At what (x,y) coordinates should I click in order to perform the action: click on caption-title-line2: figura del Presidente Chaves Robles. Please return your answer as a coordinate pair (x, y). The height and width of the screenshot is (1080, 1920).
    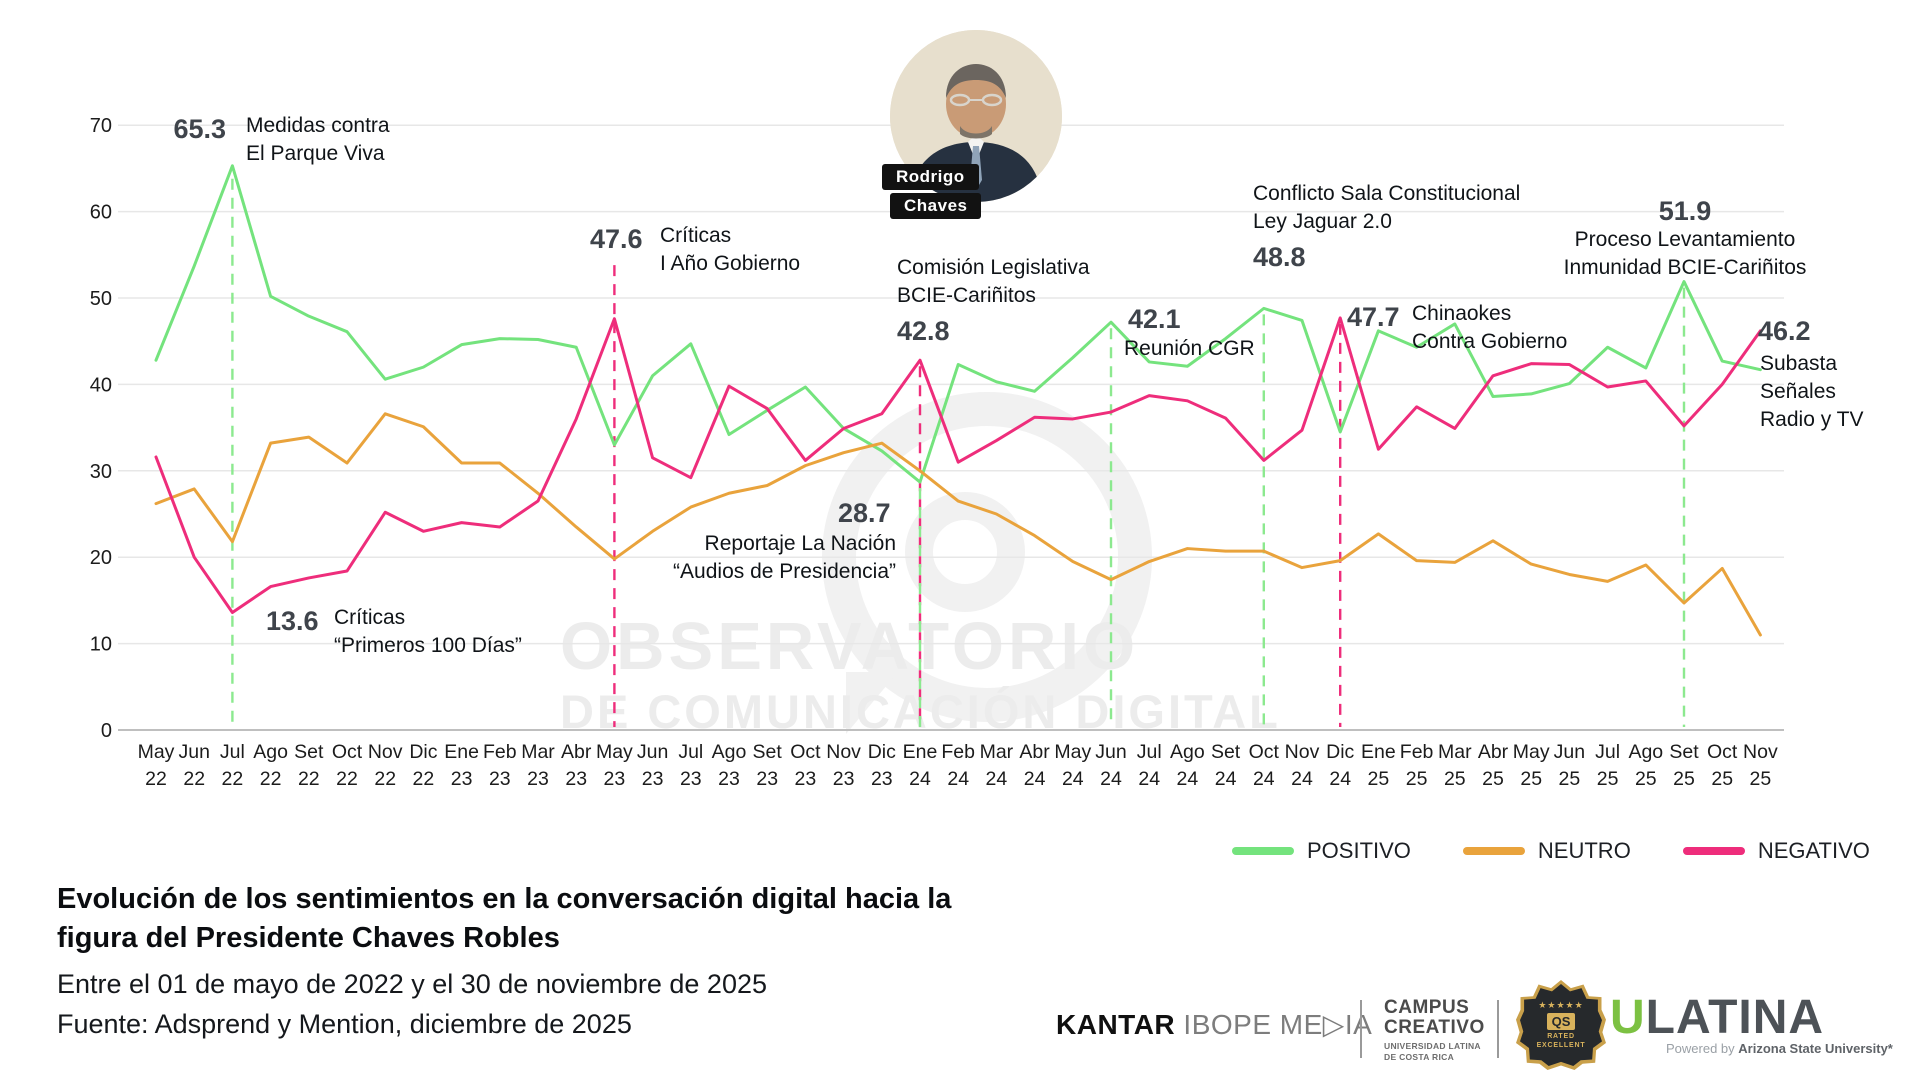
    Looking at the image, I should click on (308, 938).